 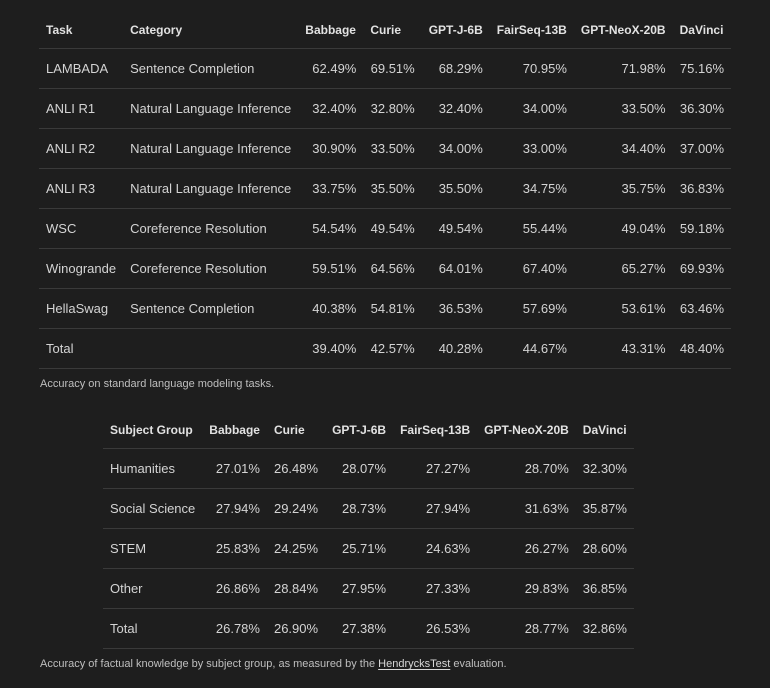 I want to click on table-cell-value: 27.95%, so click(x=359, y=588).